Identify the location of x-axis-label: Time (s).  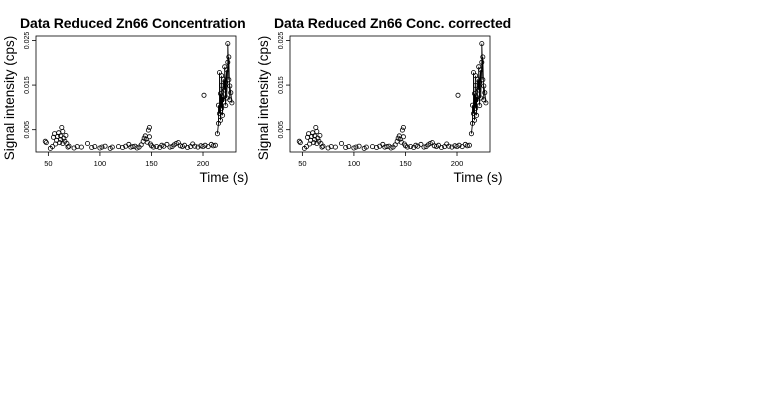
(224, 177).